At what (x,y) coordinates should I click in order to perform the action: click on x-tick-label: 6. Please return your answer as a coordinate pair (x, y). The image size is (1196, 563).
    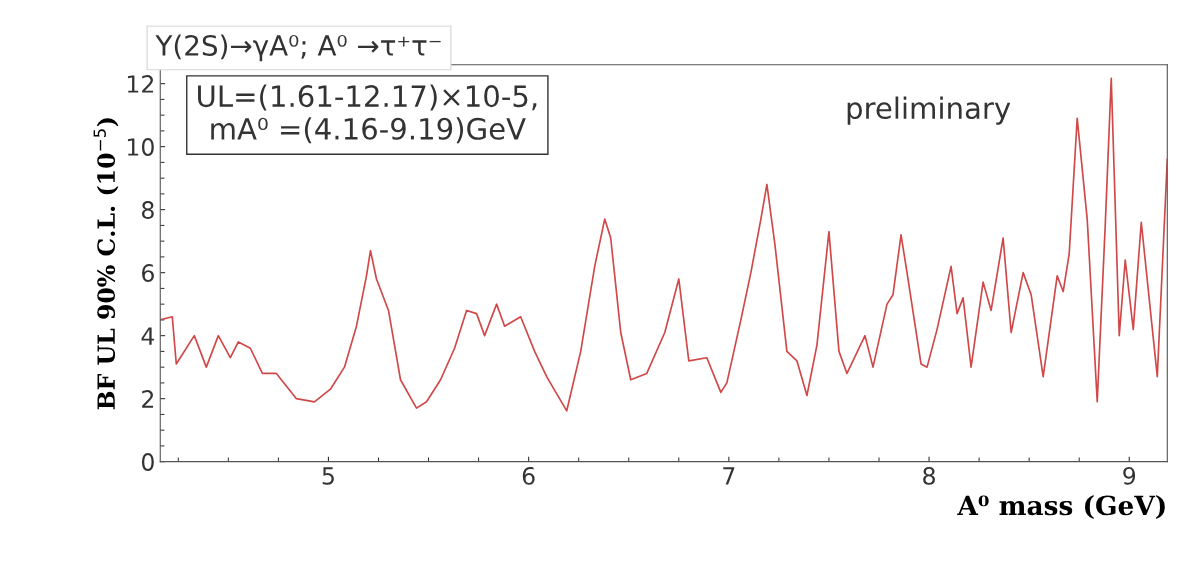
    Looking at the image, I should click on (528, 475).